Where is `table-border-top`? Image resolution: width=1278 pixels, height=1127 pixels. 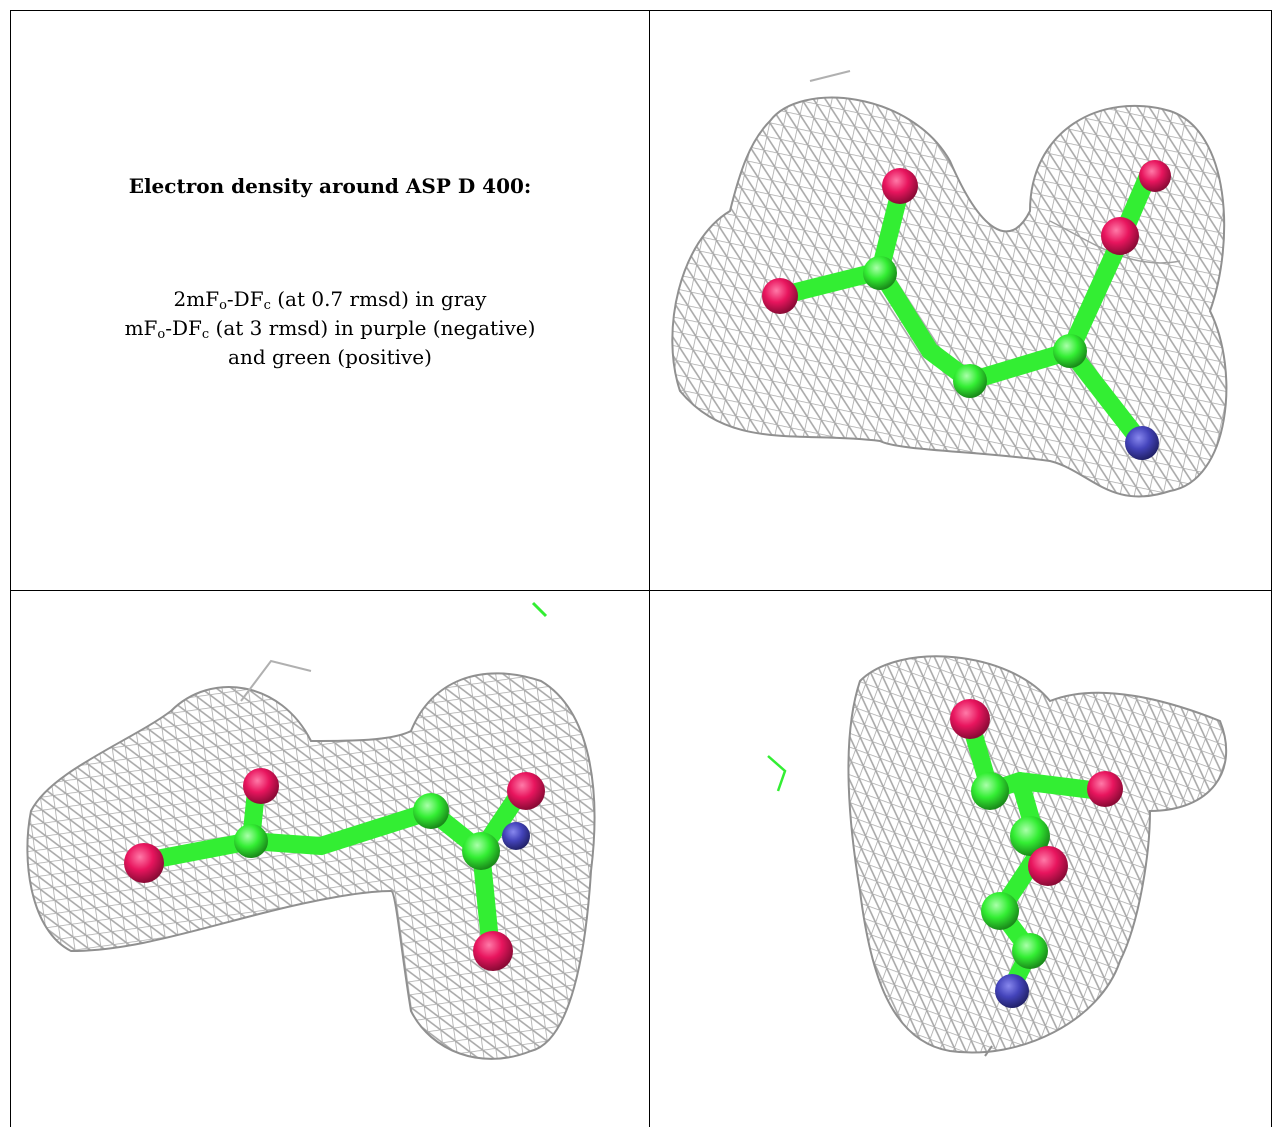
table-border-top is located at coordinates (641, 10).